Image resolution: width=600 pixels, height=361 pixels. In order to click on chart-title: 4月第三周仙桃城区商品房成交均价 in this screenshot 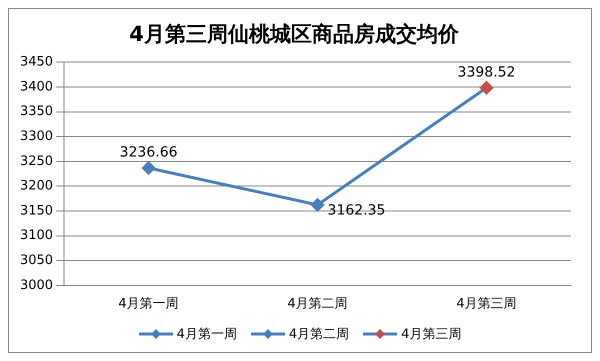, I will do `click(294, 34)`.